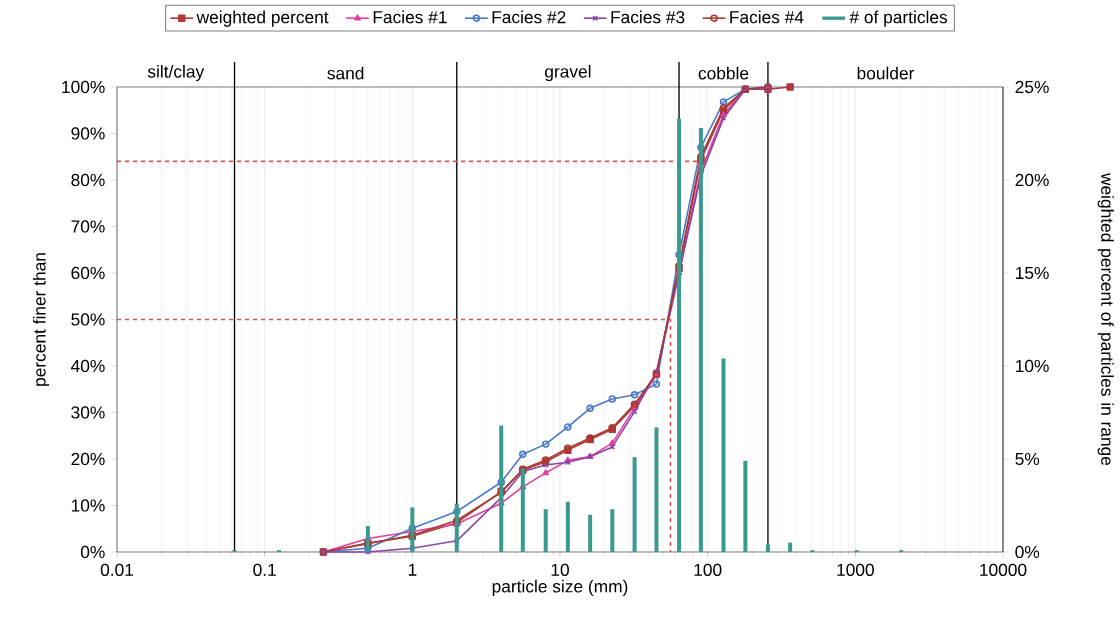  What do you see at coordinates (345, 73) in the screenshot?
I see `text: sand` at bounding box center [345, 73].